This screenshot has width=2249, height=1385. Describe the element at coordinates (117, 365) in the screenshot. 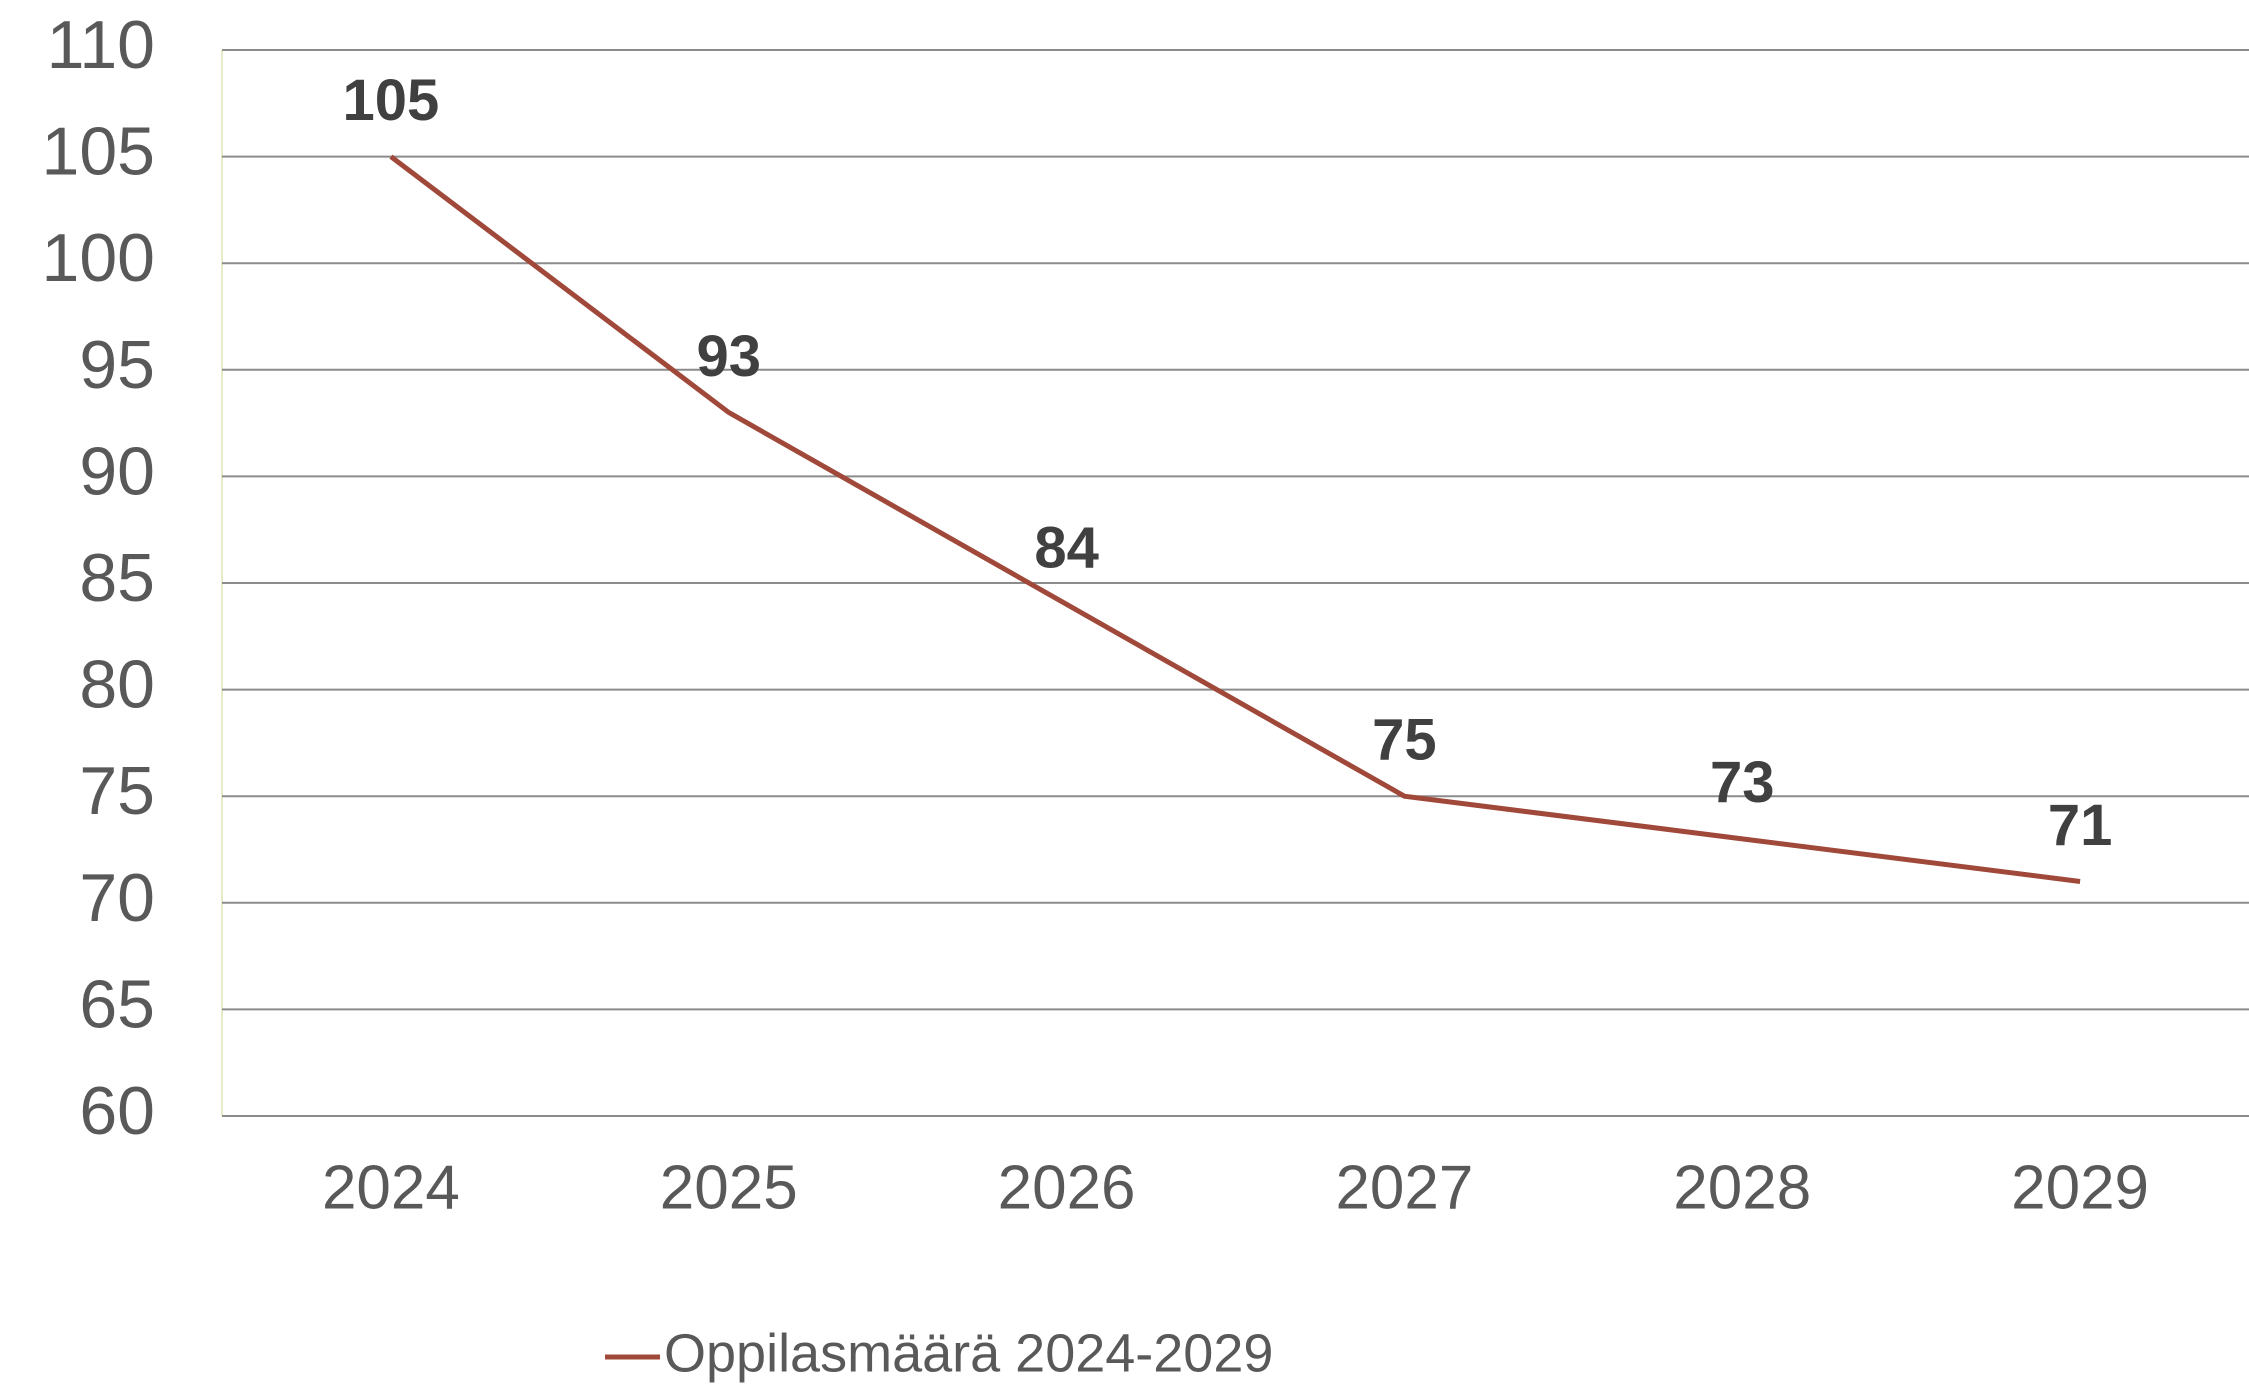

I see `y-tick-label: 95` at that location.